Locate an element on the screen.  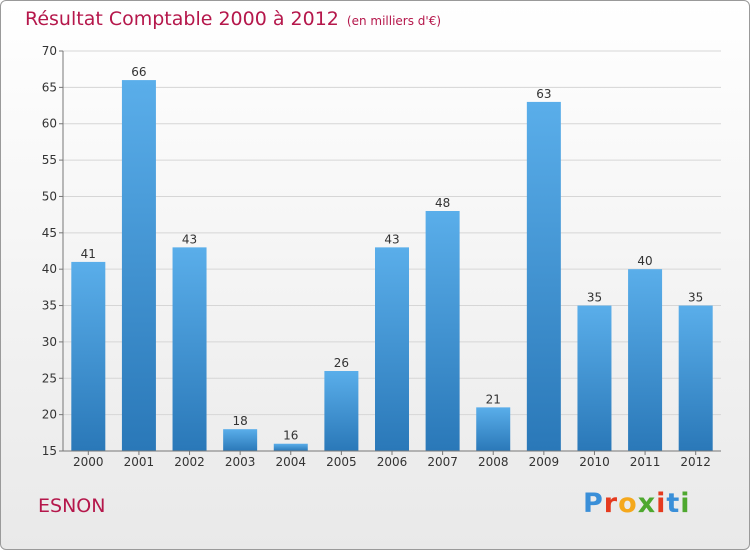
bar-2006 is located at coordinates (392, 349).